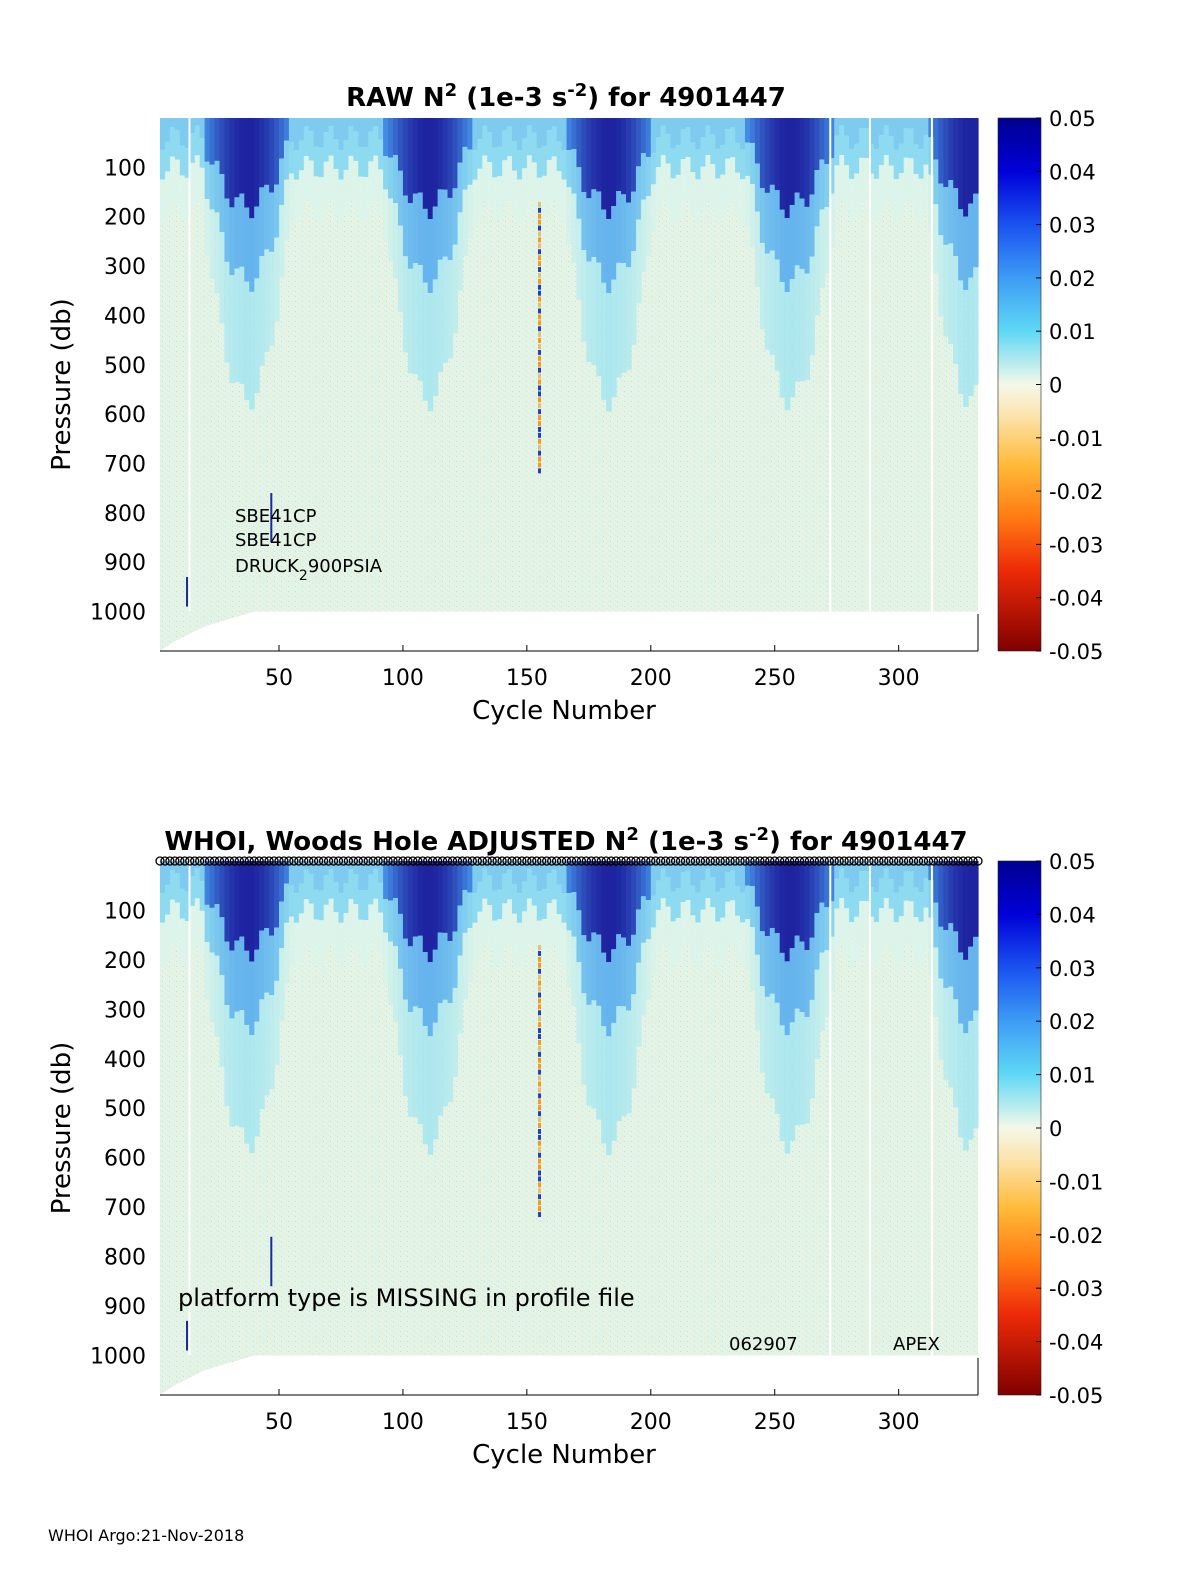 This screenshot has height=1575, width=1200. Describe the element at coordinates (1072, 969) in the screenshot. I see `adjusted-colorbar-tick-label: 0.03` at that location.